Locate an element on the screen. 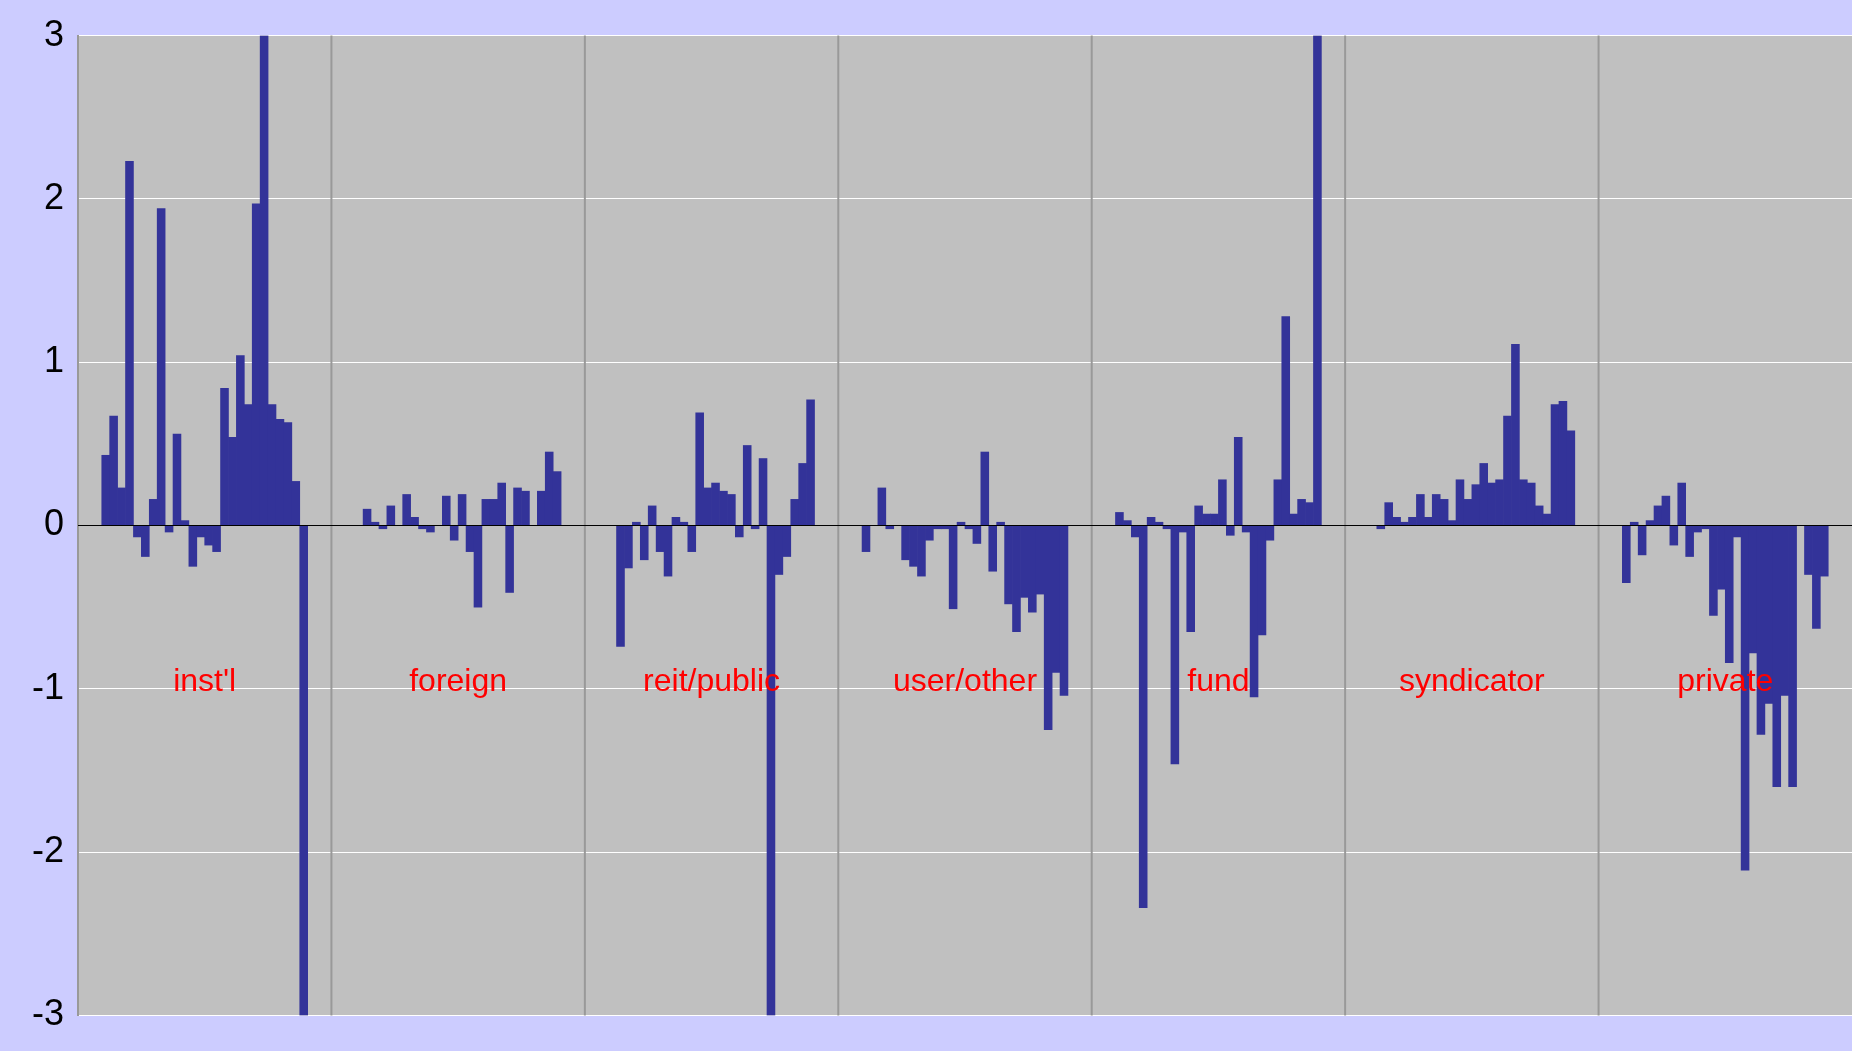  annotation: syndicator is located at coordinates (1472, 680).